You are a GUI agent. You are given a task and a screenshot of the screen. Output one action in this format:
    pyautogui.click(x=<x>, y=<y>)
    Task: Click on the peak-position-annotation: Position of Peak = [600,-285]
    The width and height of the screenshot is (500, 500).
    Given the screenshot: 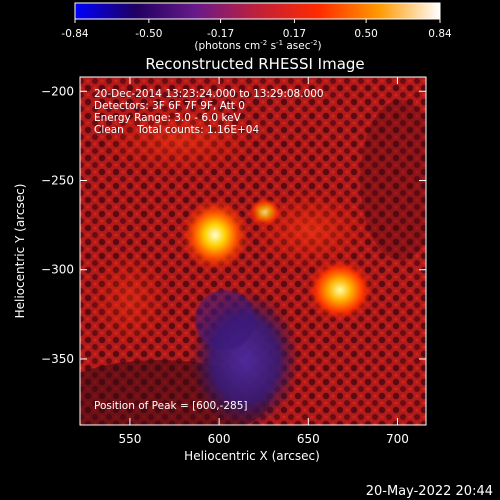 What is the action you would take?
    pyautogui.click(x=171, y=406)
    